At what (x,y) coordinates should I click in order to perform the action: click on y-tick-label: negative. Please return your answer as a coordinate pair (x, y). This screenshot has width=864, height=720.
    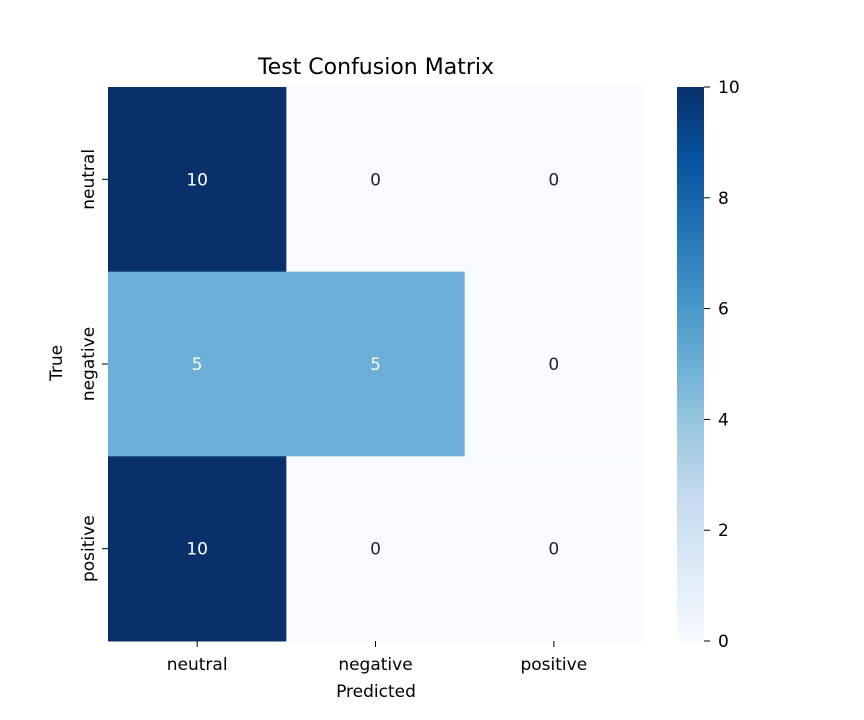
    Looking at the image, I should click on (89, 364).